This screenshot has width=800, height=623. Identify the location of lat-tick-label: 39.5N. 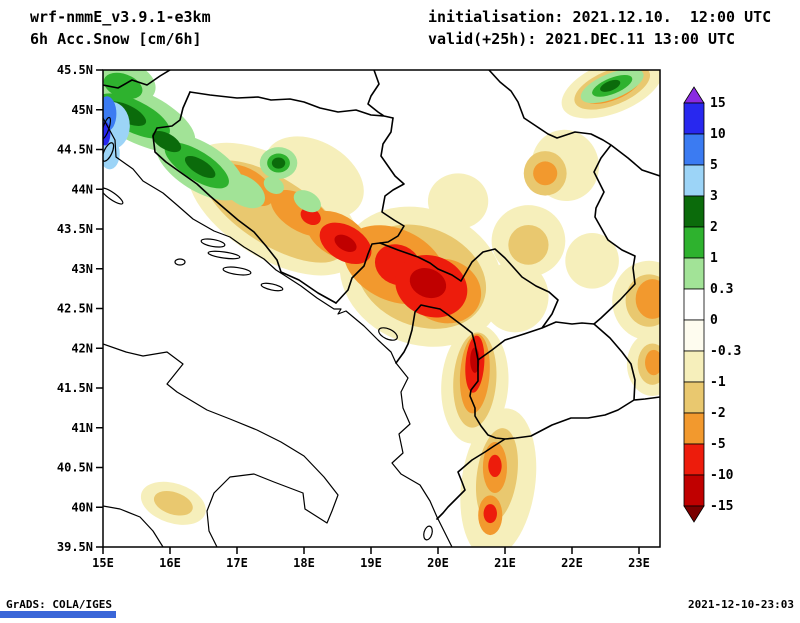
(75, 547).